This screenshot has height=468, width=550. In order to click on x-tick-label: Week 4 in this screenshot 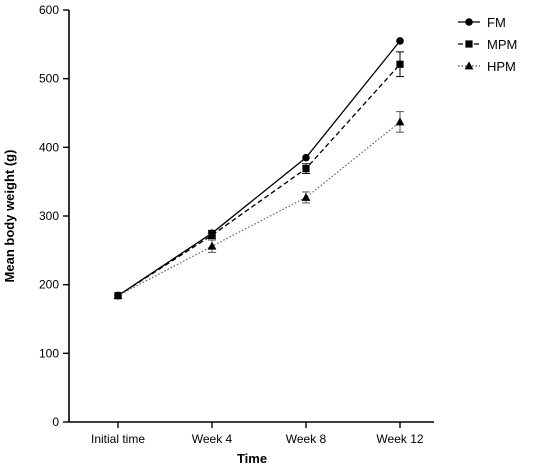, I will do `click(212, 439)`.